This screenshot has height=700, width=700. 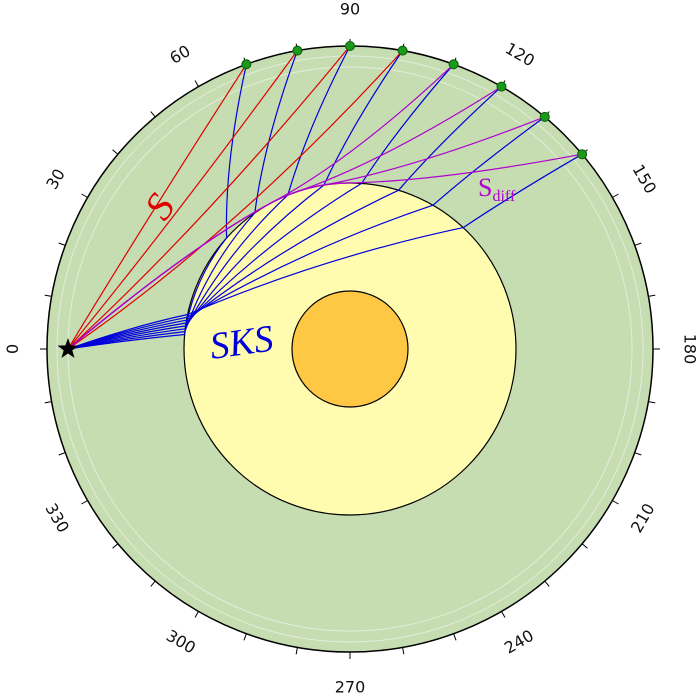 I want to click on angle-label: 300, so click(x=181, y=642).